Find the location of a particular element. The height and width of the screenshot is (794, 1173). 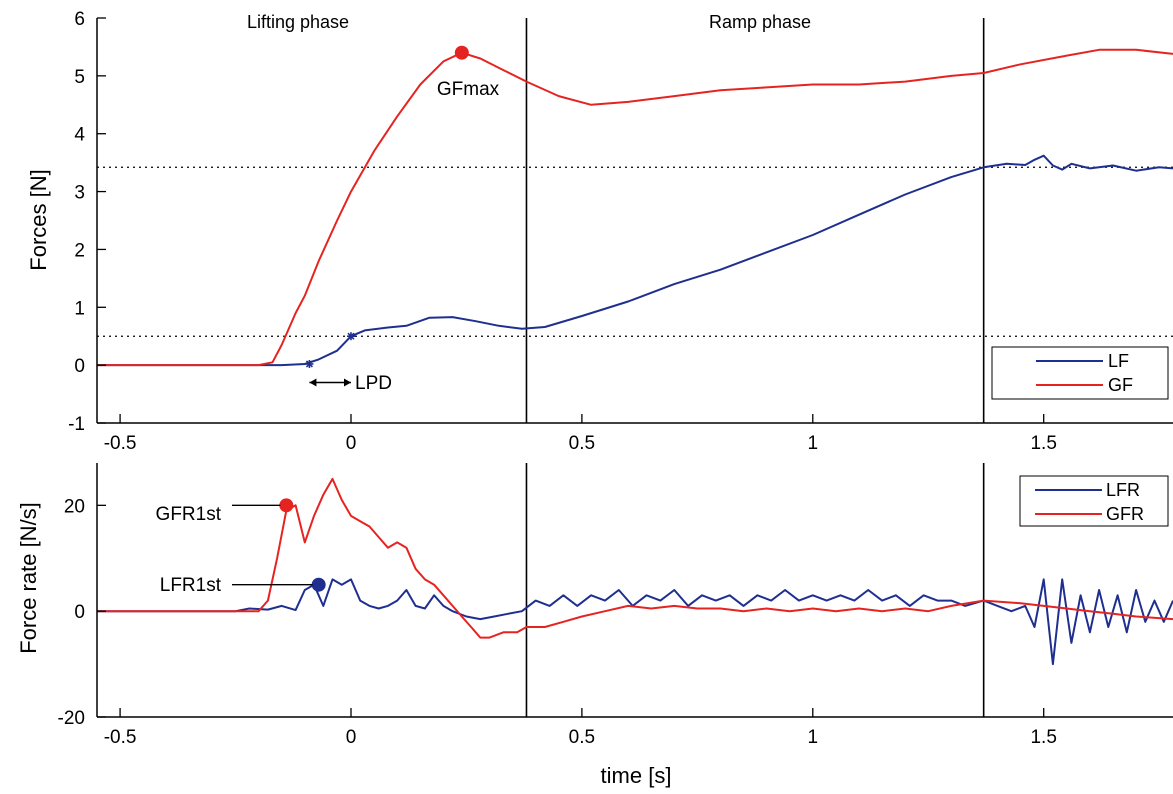

force-rate-x-tick-label-2: 0.5 is located at coordinates (582, 737).